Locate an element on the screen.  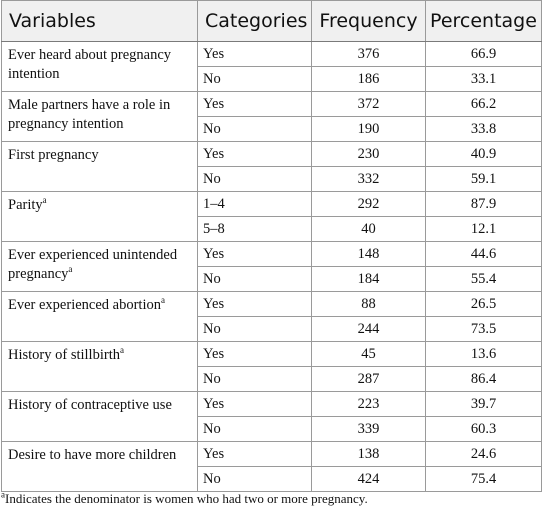
table-row: 5–8 40 12.1 is located at coordinates (272, 229).